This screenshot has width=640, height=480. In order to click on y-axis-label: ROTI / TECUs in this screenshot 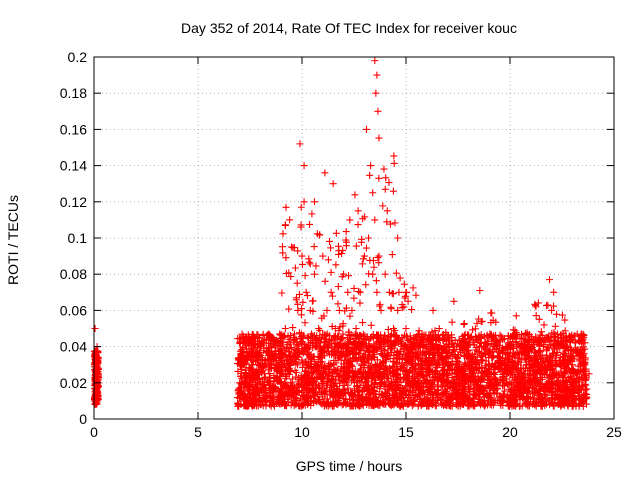, I will do `click(13, 240)`.